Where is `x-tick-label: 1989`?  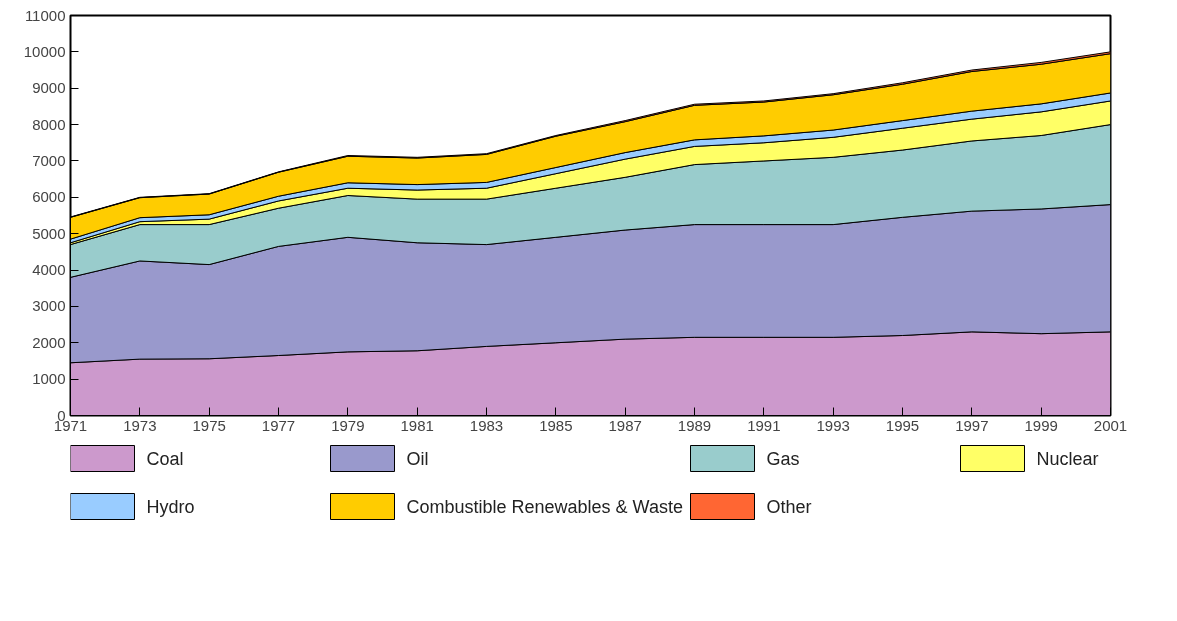
x-tick-label: 1989 is located at coordinates (694, 425).